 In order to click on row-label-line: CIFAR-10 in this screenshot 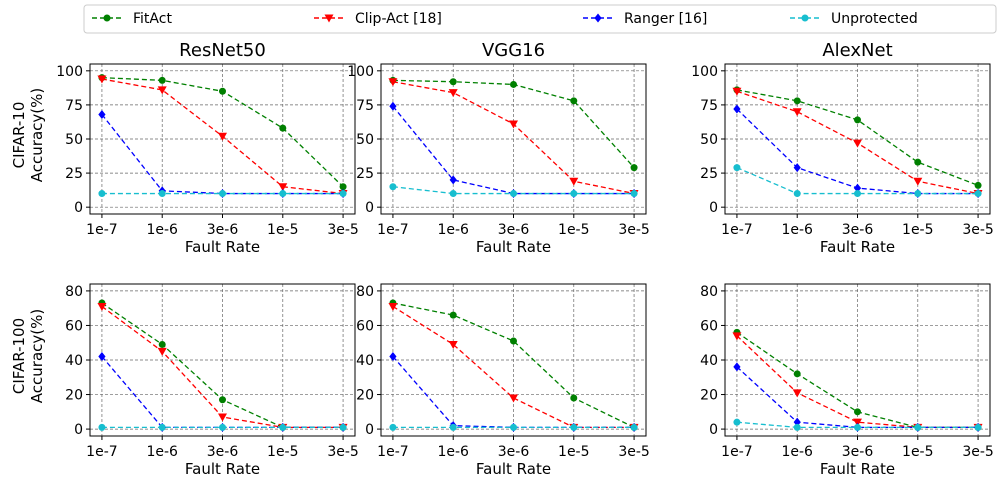, I will do `click(19, 135)`.